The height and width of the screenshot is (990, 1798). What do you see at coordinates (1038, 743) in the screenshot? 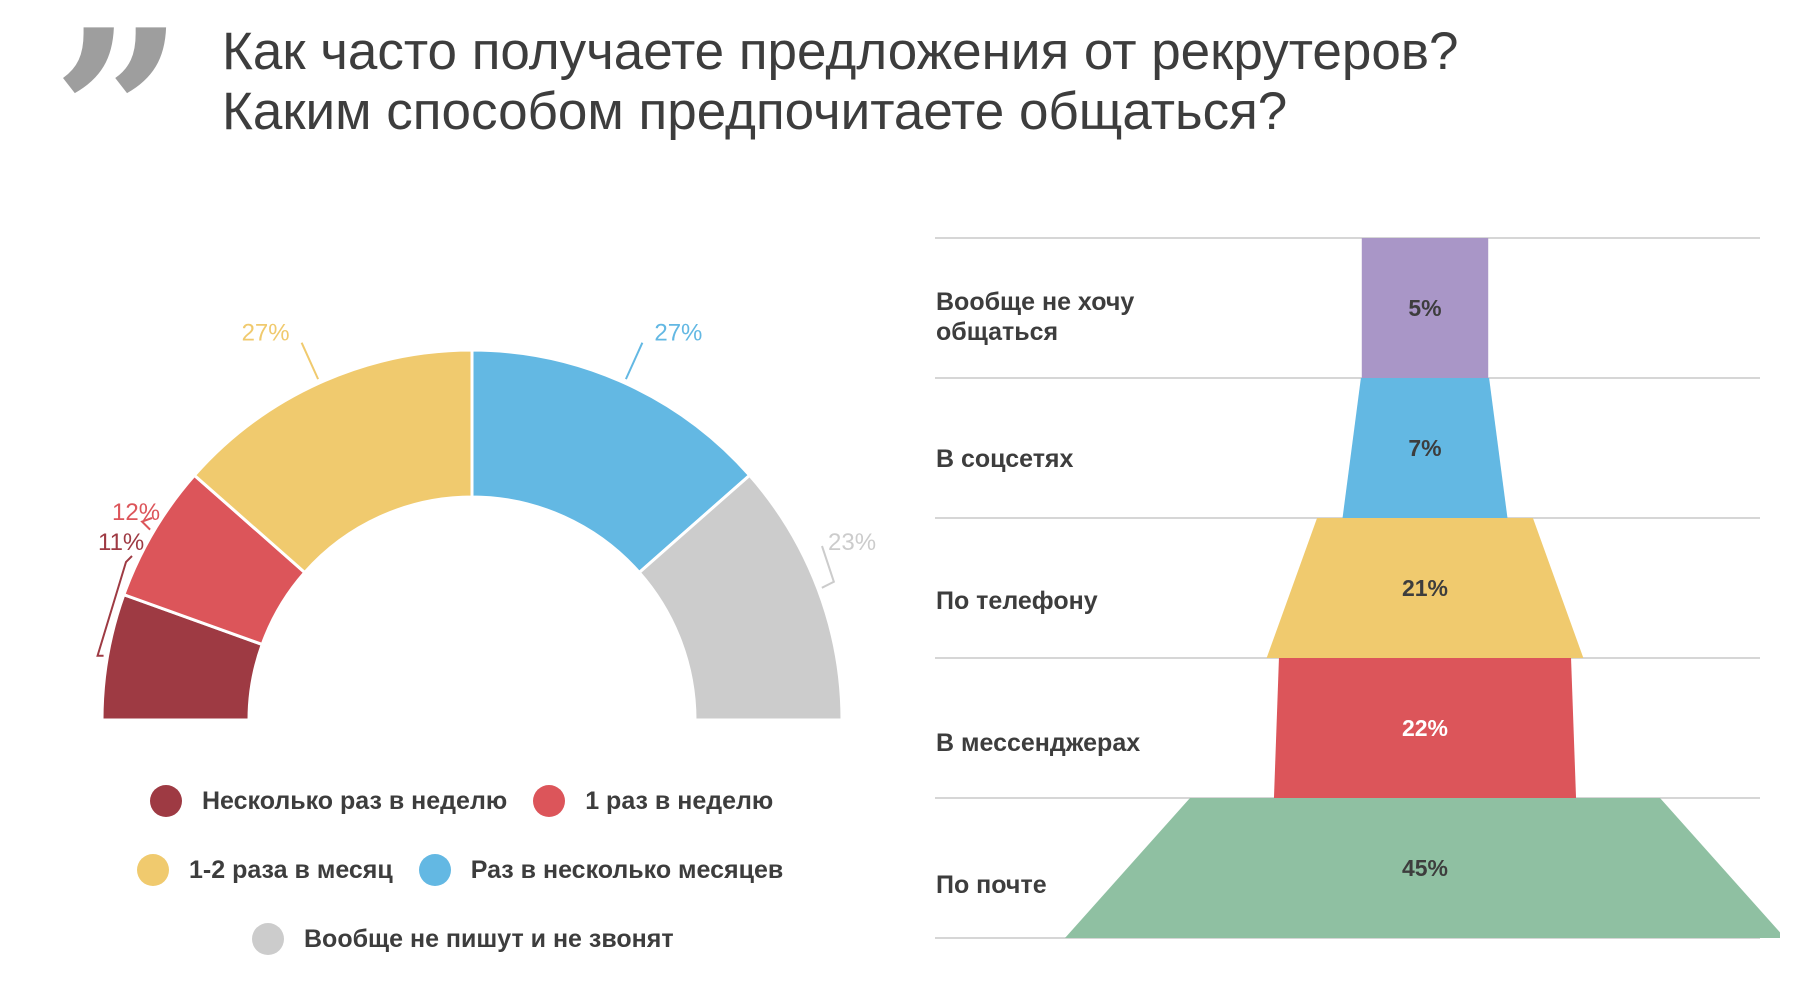
I see `funnel-label-3: В мессенджерах` at bounding box center [1038, 743].